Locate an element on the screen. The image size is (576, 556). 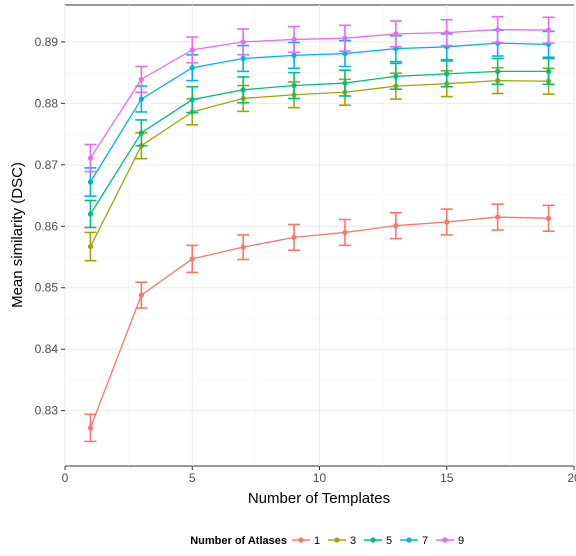
legend-label: 3 is located at coordinates (353, 541).